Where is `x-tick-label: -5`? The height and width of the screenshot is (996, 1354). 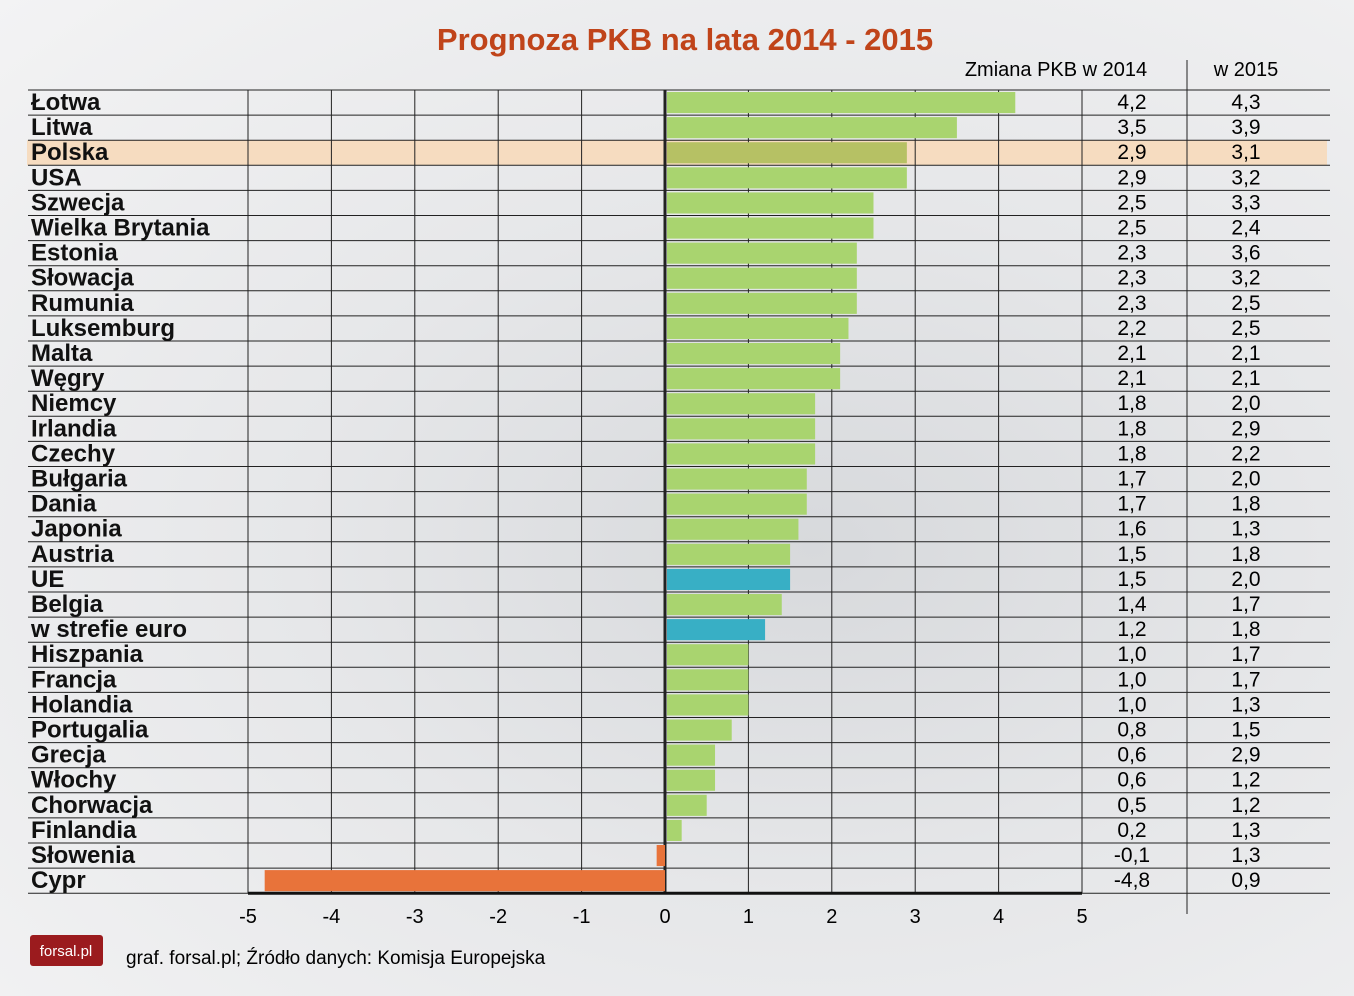
x-tick-label: -5 is located at coordinates (248, 917).